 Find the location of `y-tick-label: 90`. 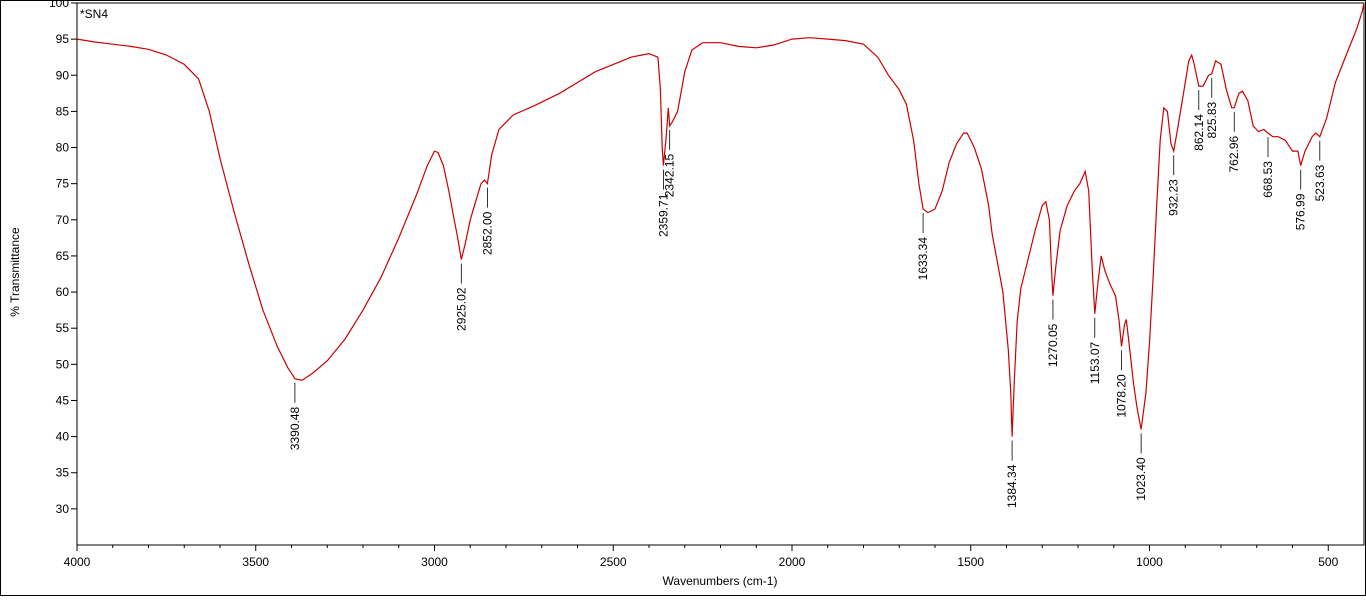

y-tick-label: 90 is located at coordinates (63, 75).